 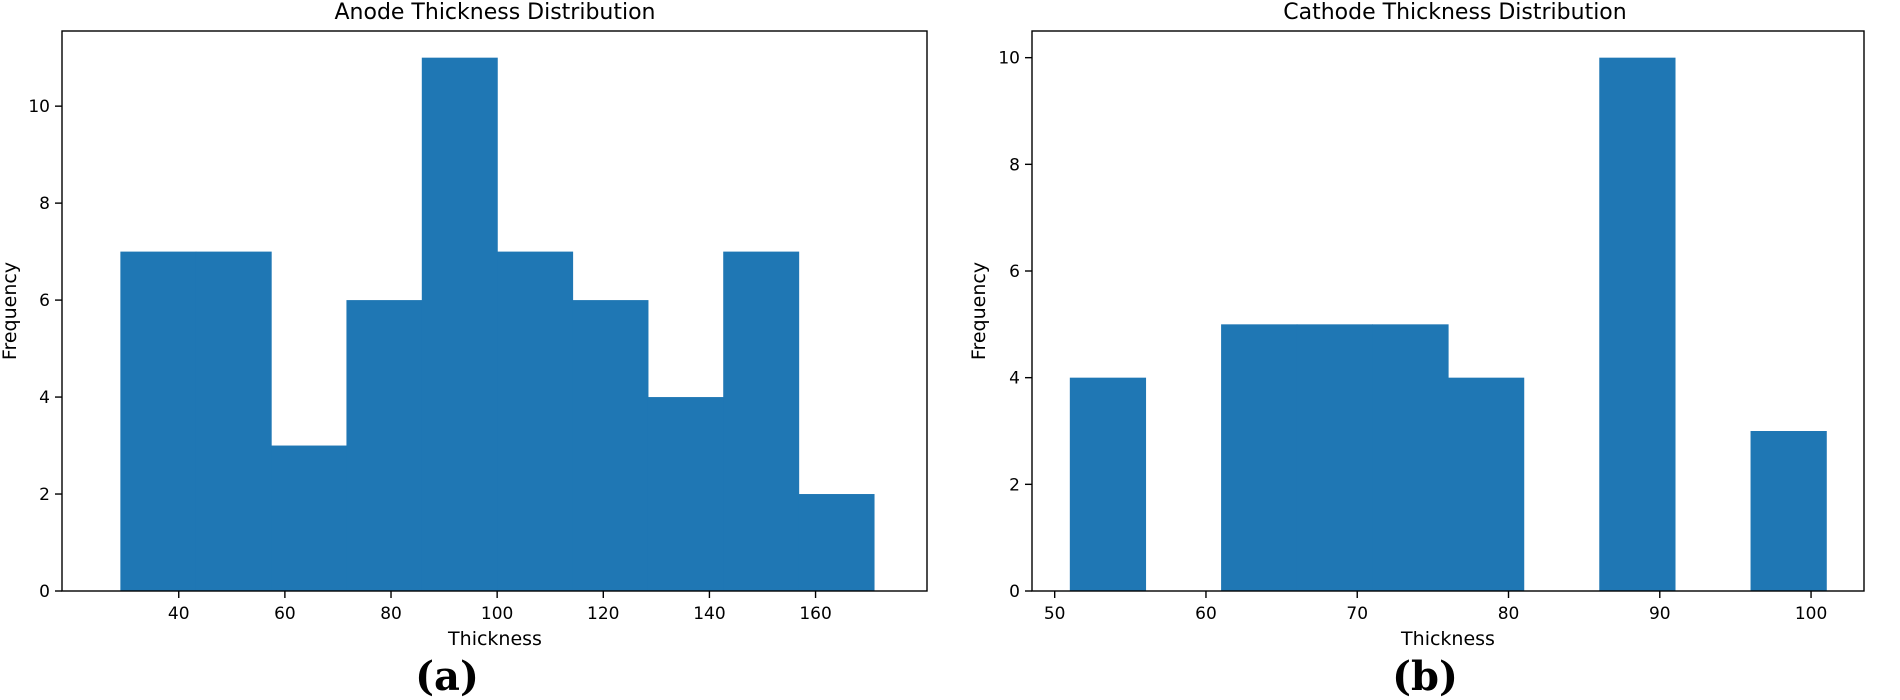 I want to click on chart-title: Cathode Thickness Distribution, so click(x=1454, y=12).